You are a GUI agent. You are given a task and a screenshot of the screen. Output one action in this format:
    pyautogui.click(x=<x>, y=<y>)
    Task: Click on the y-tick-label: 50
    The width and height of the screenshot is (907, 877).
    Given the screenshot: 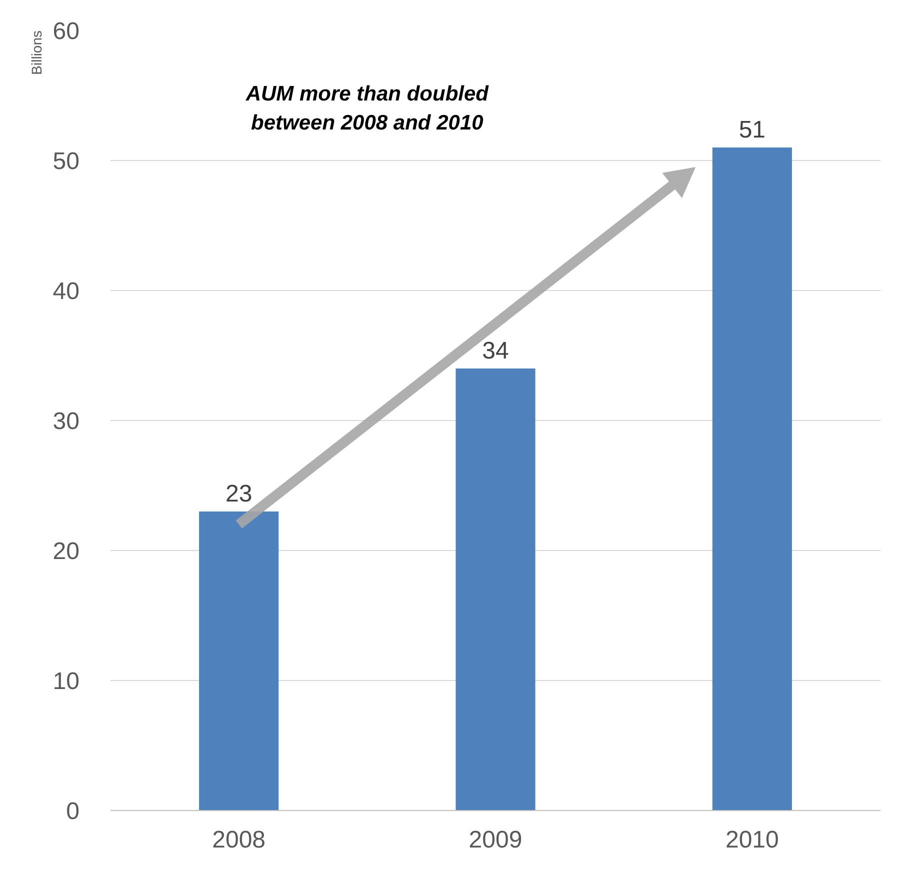 What is the action you would take?
    pyautogui.click(x=66, y=161)
    